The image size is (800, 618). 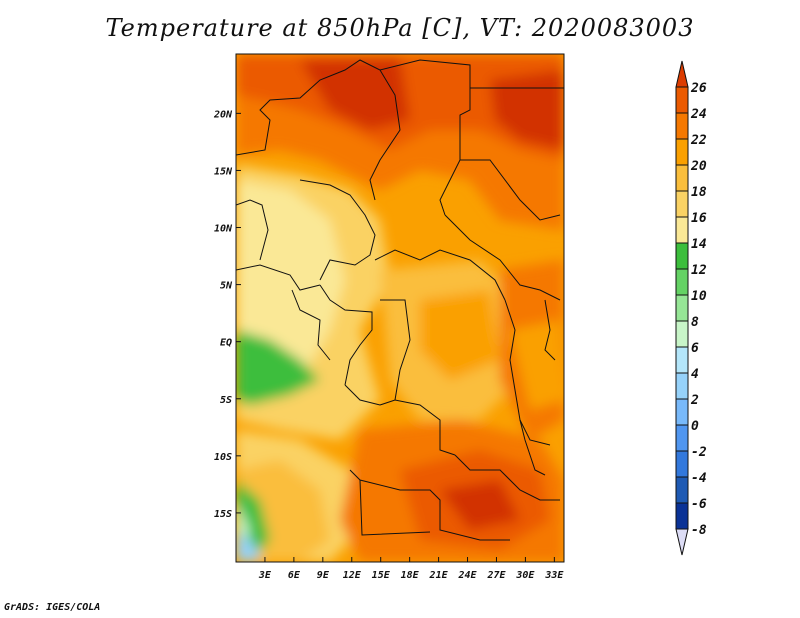 I want to click on border-ghana-togo, so click(x=252, y=230).